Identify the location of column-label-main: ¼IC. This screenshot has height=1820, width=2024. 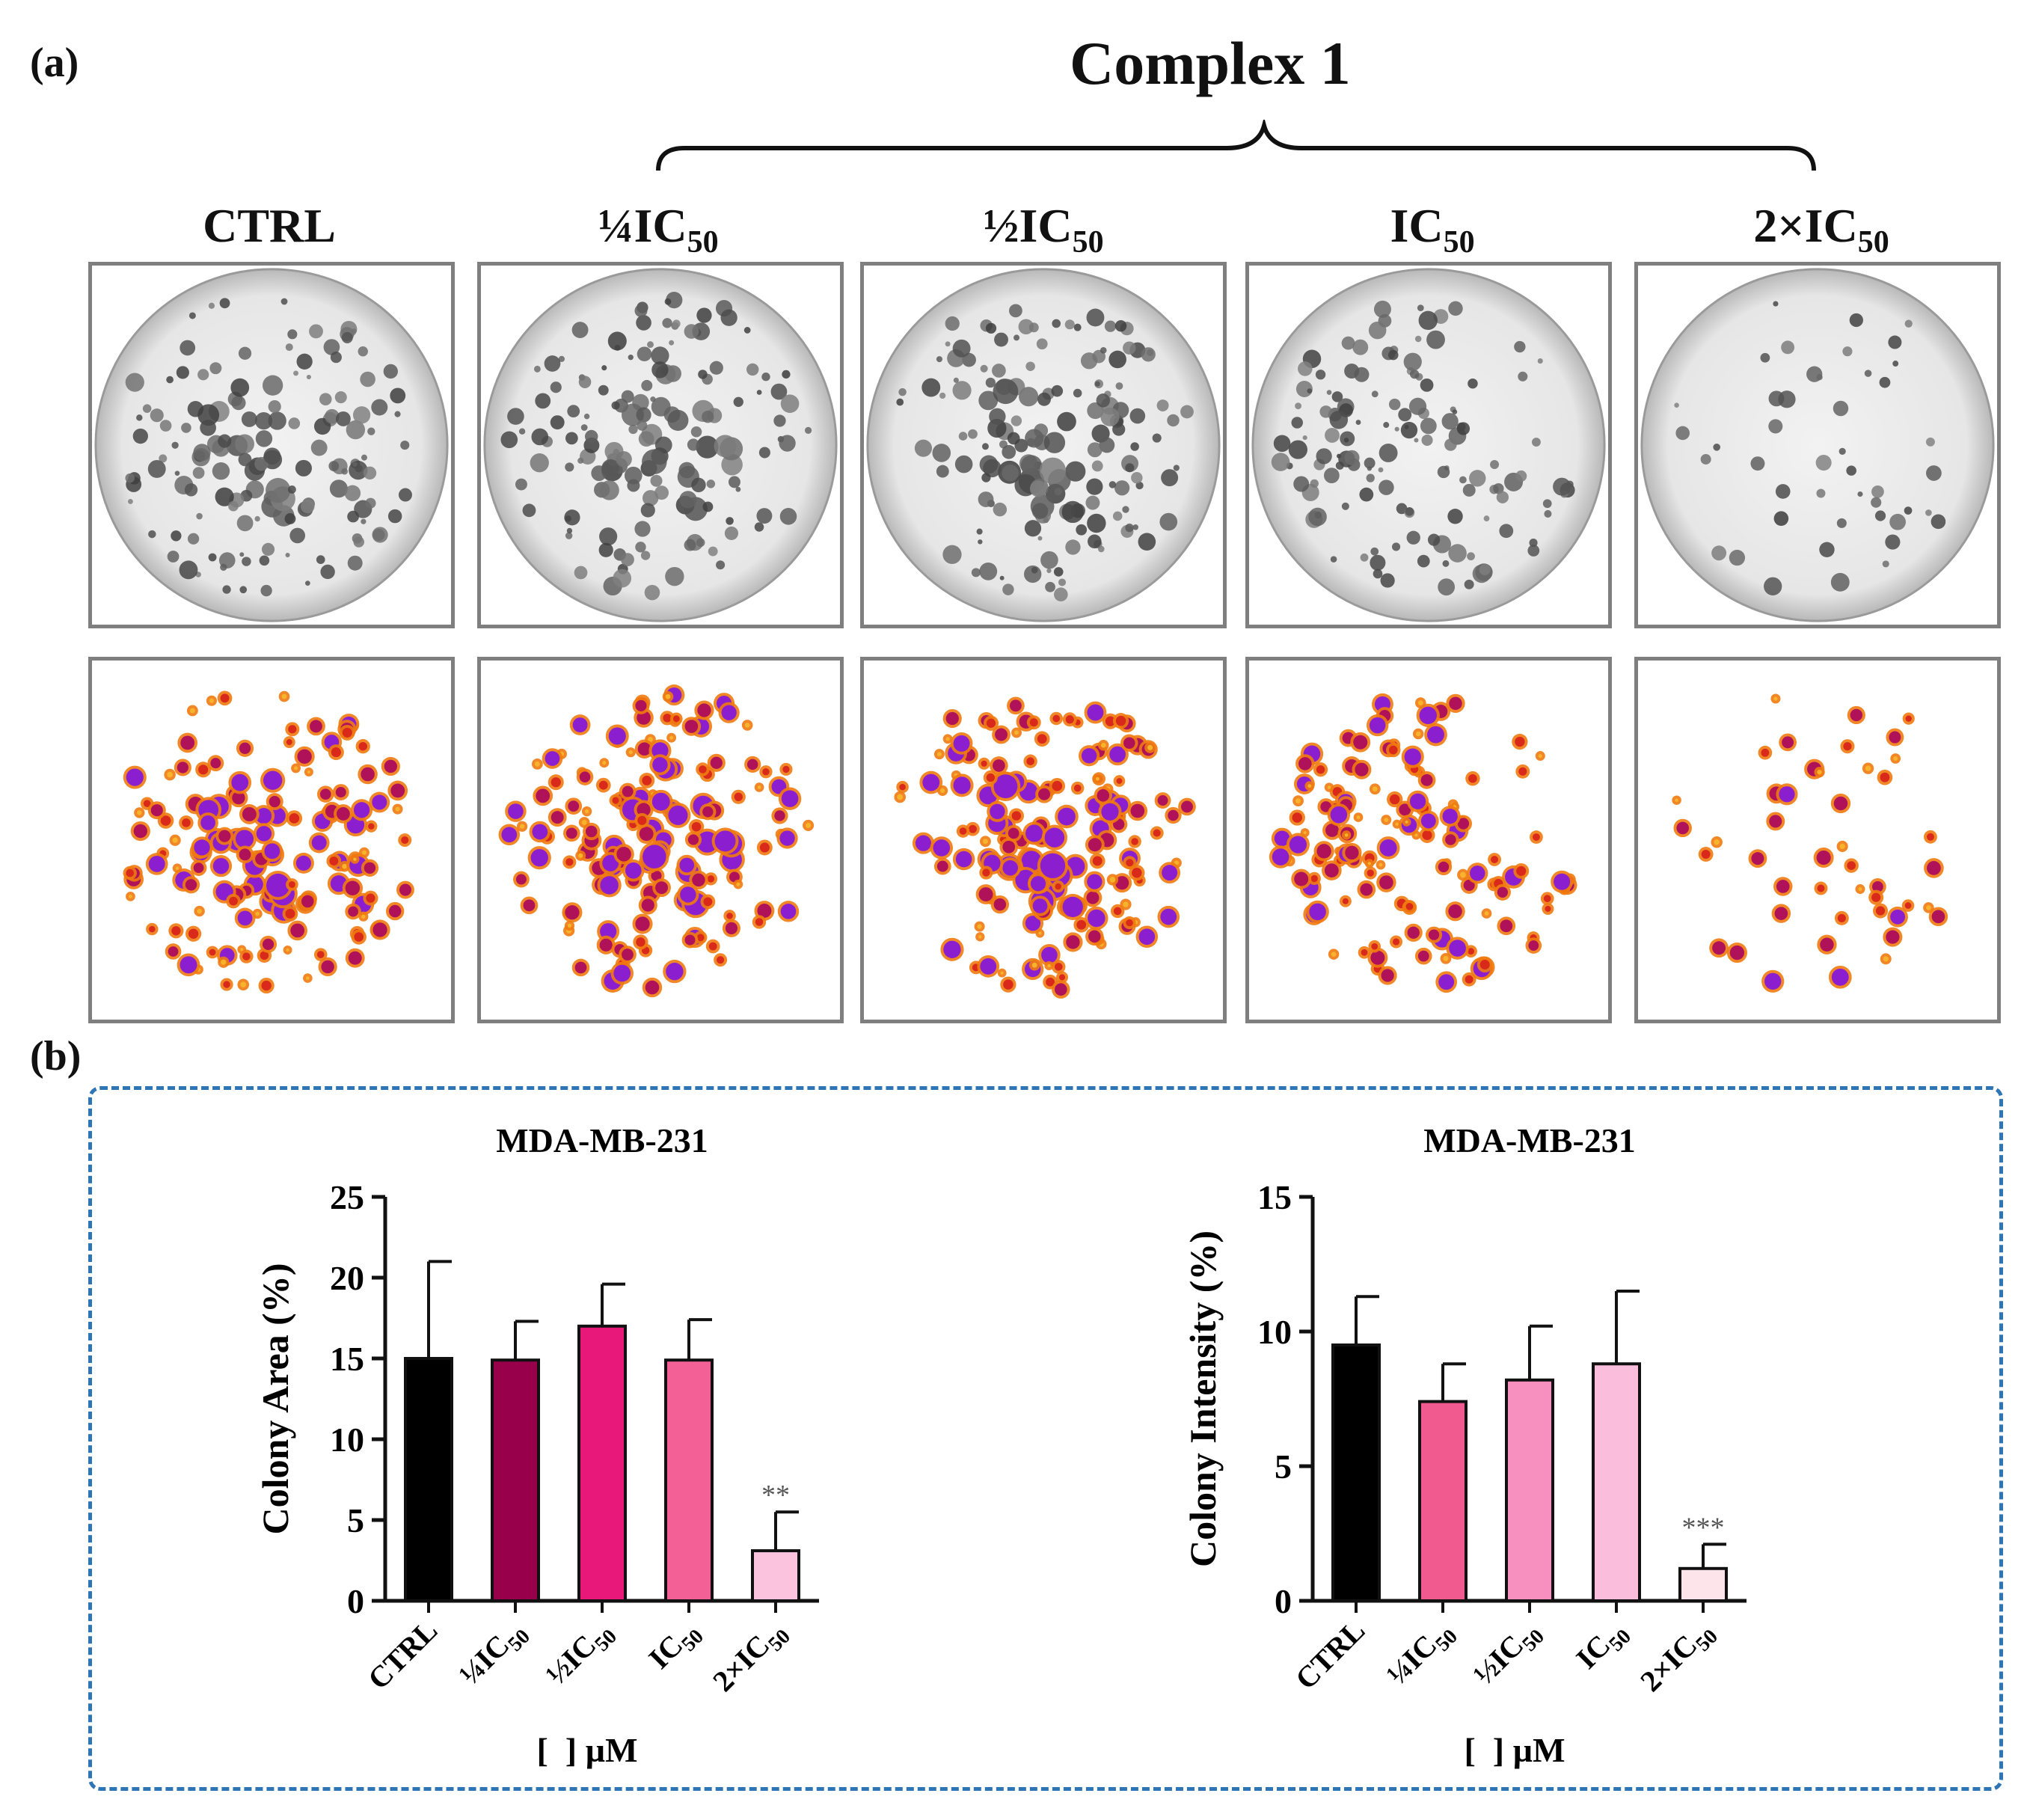
(642, 225).